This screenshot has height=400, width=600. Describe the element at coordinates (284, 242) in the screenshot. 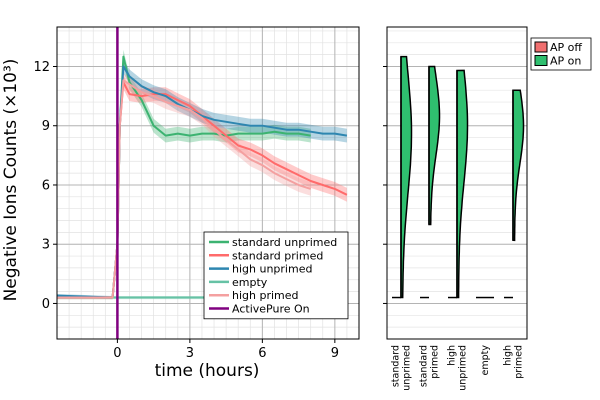

I see `legend-label-standard-unprimed: standard unprimed` at that location.